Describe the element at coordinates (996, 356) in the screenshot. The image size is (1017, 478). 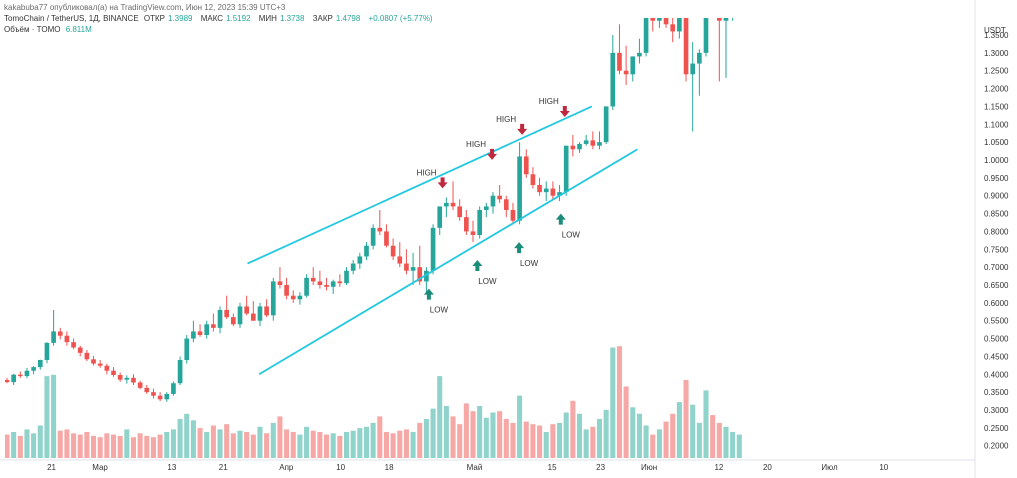
I see `price-tick-label: 0.4500` at that location.